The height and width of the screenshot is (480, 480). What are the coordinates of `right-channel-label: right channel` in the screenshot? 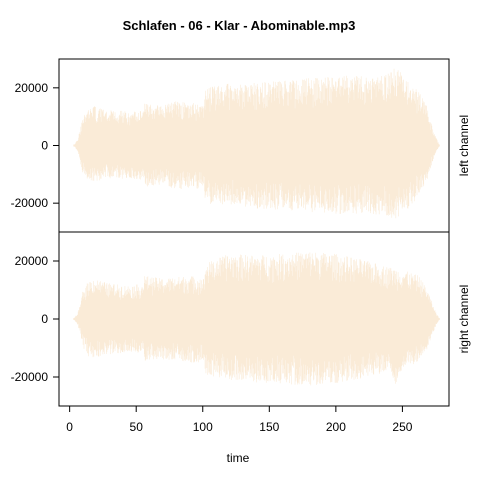 It's located at (464, 319).